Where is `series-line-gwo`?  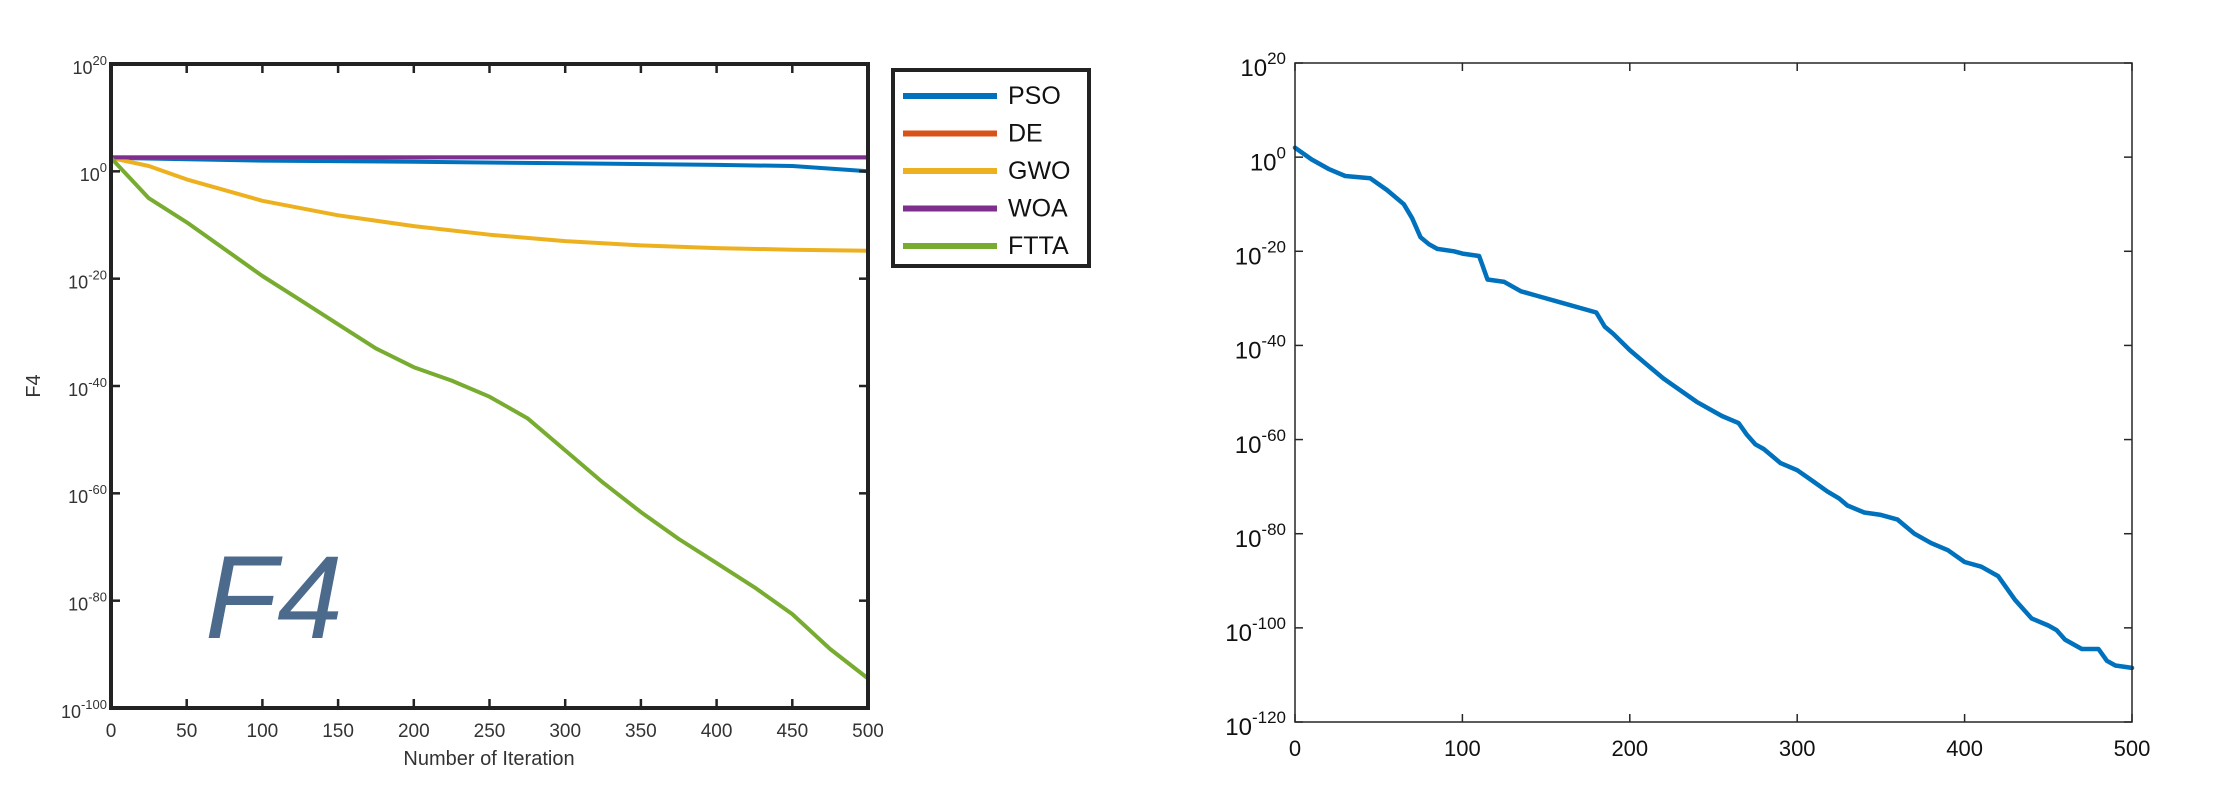
series-line-gwo is located at coordinates (489, 204).